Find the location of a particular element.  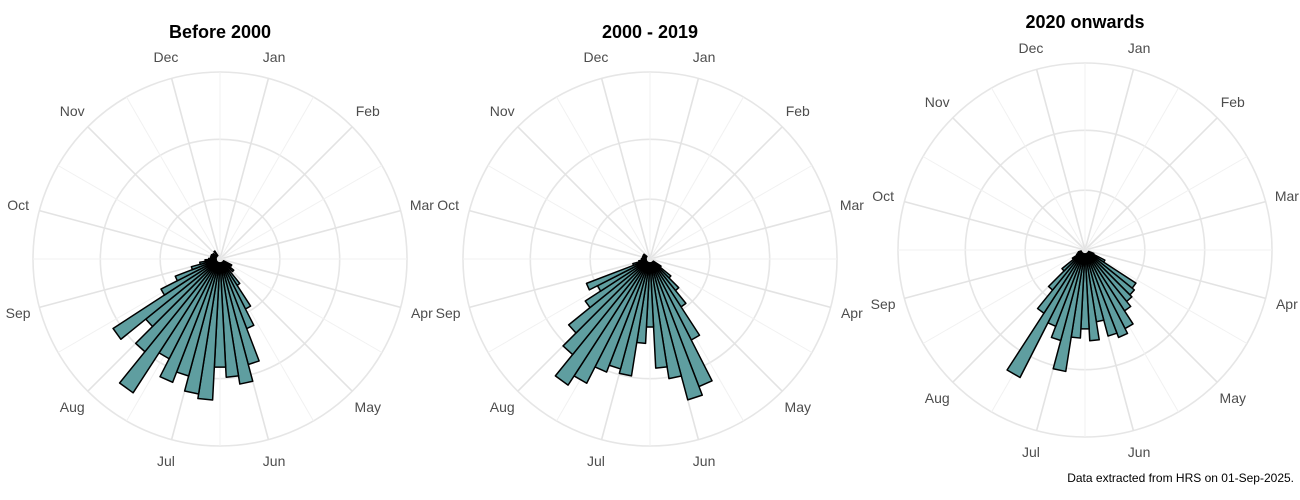

chart-title: Before 2000 is located at coordinates (220, 32).